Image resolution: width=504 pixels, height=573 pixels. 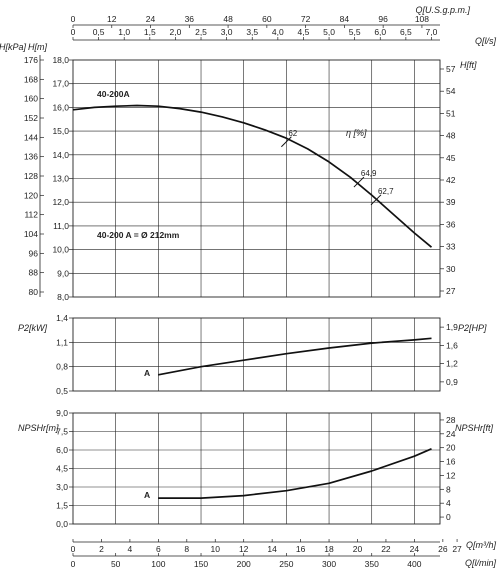 What do you see at coordinates (73, 19) in the screenshot?
I see `x-top2-tick-label: 0` at bounding box center [73, 19].